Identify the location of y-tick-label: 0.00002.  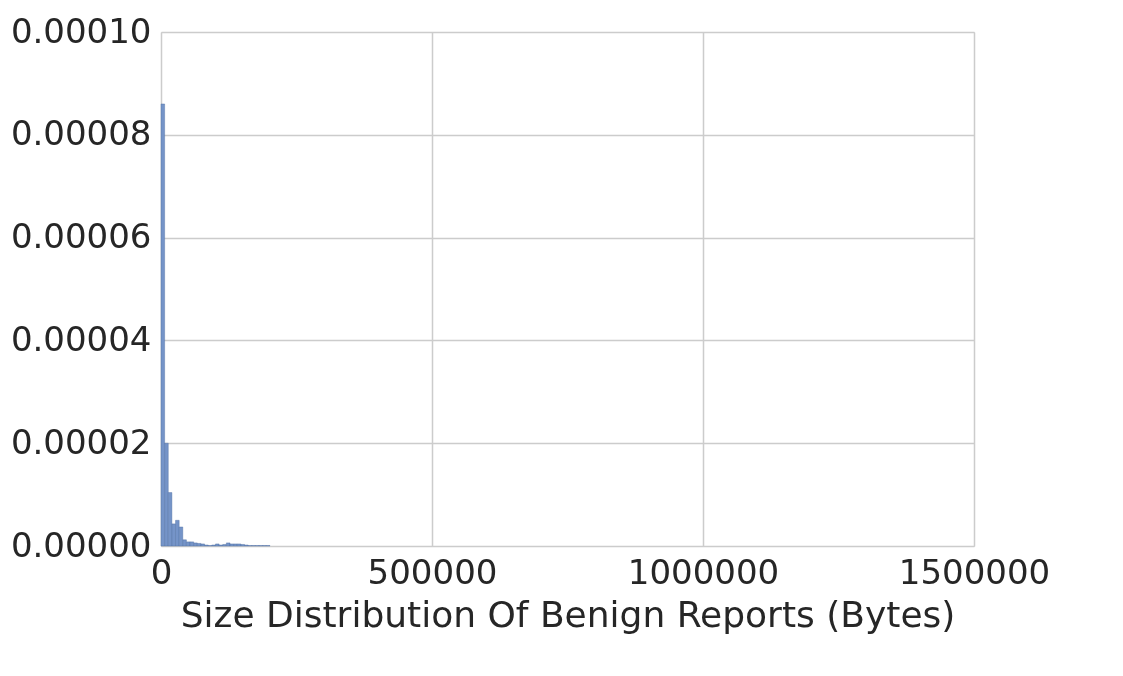
(81, 441).